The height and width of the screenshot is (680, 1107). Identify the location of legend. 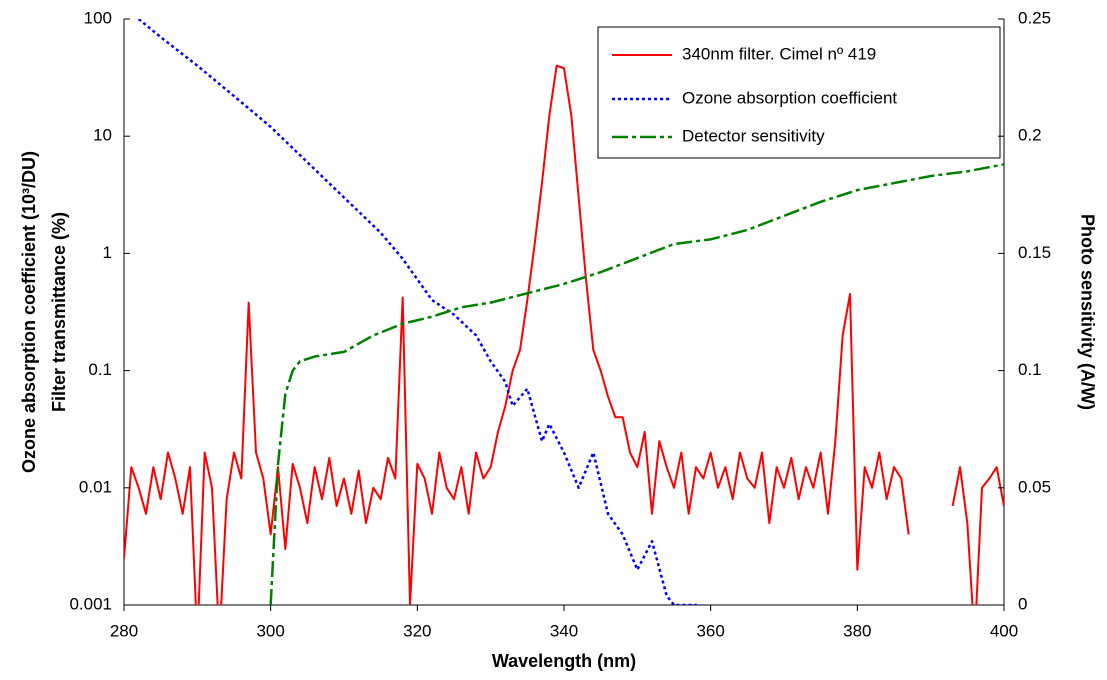
(799, 92).